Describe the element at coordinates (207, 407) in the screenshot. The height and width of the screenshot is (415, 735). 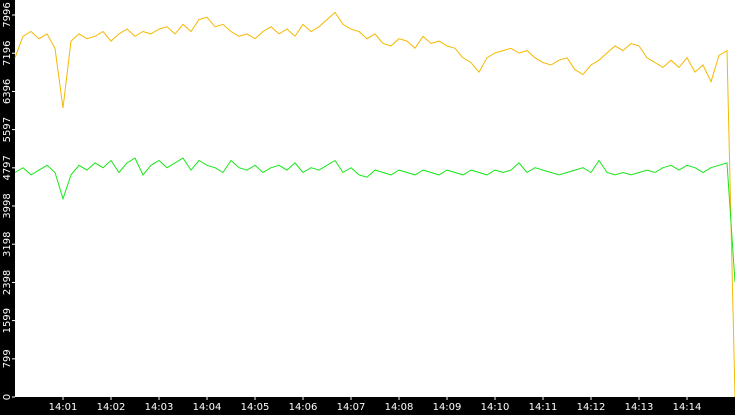
I see `x-tick-label: 14:04` at that location.